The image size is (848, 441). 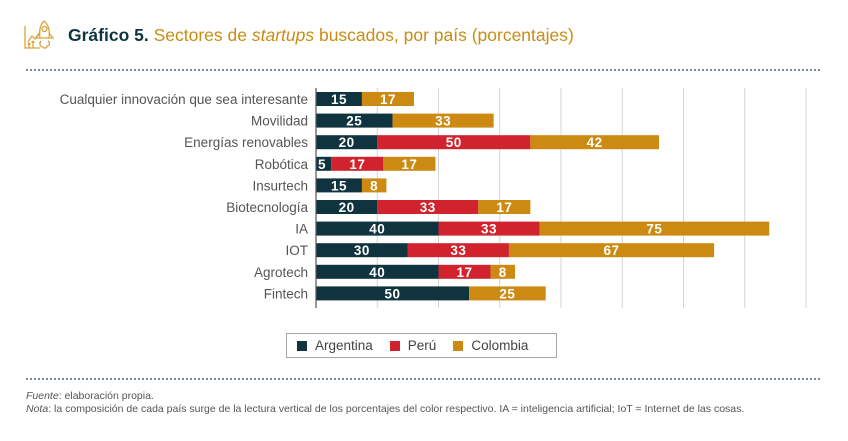 What do you see at coordinates (267, 207) in the screenshot?
I see `category-label: Biotecnología` at bounding box center [267, 207].